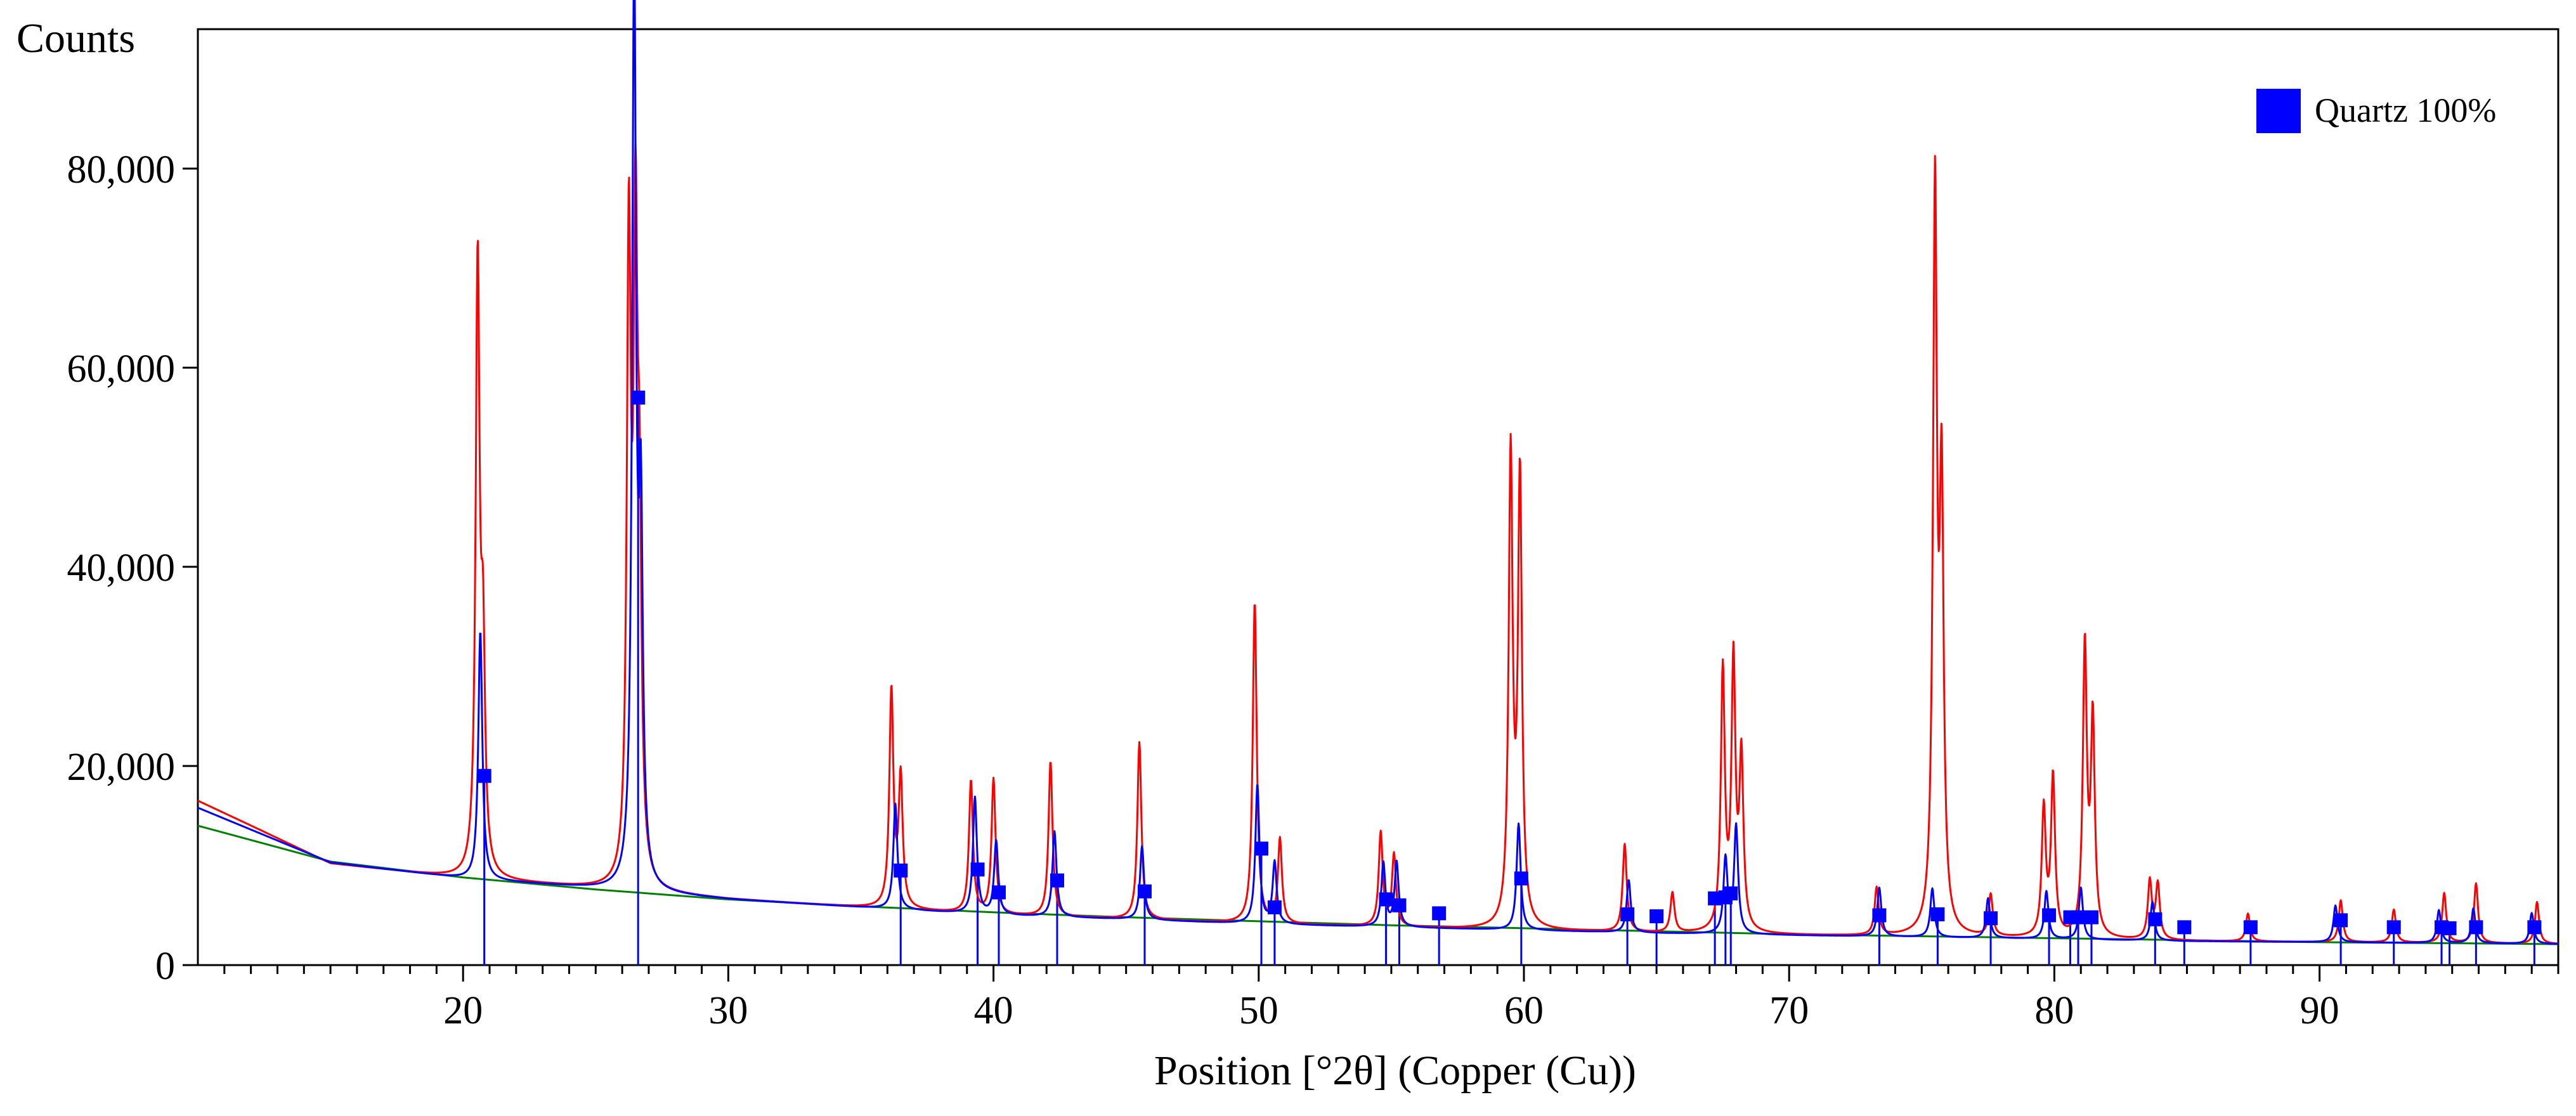 The height and width of the screenshot is (1116, 2576). What do you see at coordinates (122, 369) in the screenshot?
I see `y-tick-label-3: 60,000` at bounding box center [122, 369].